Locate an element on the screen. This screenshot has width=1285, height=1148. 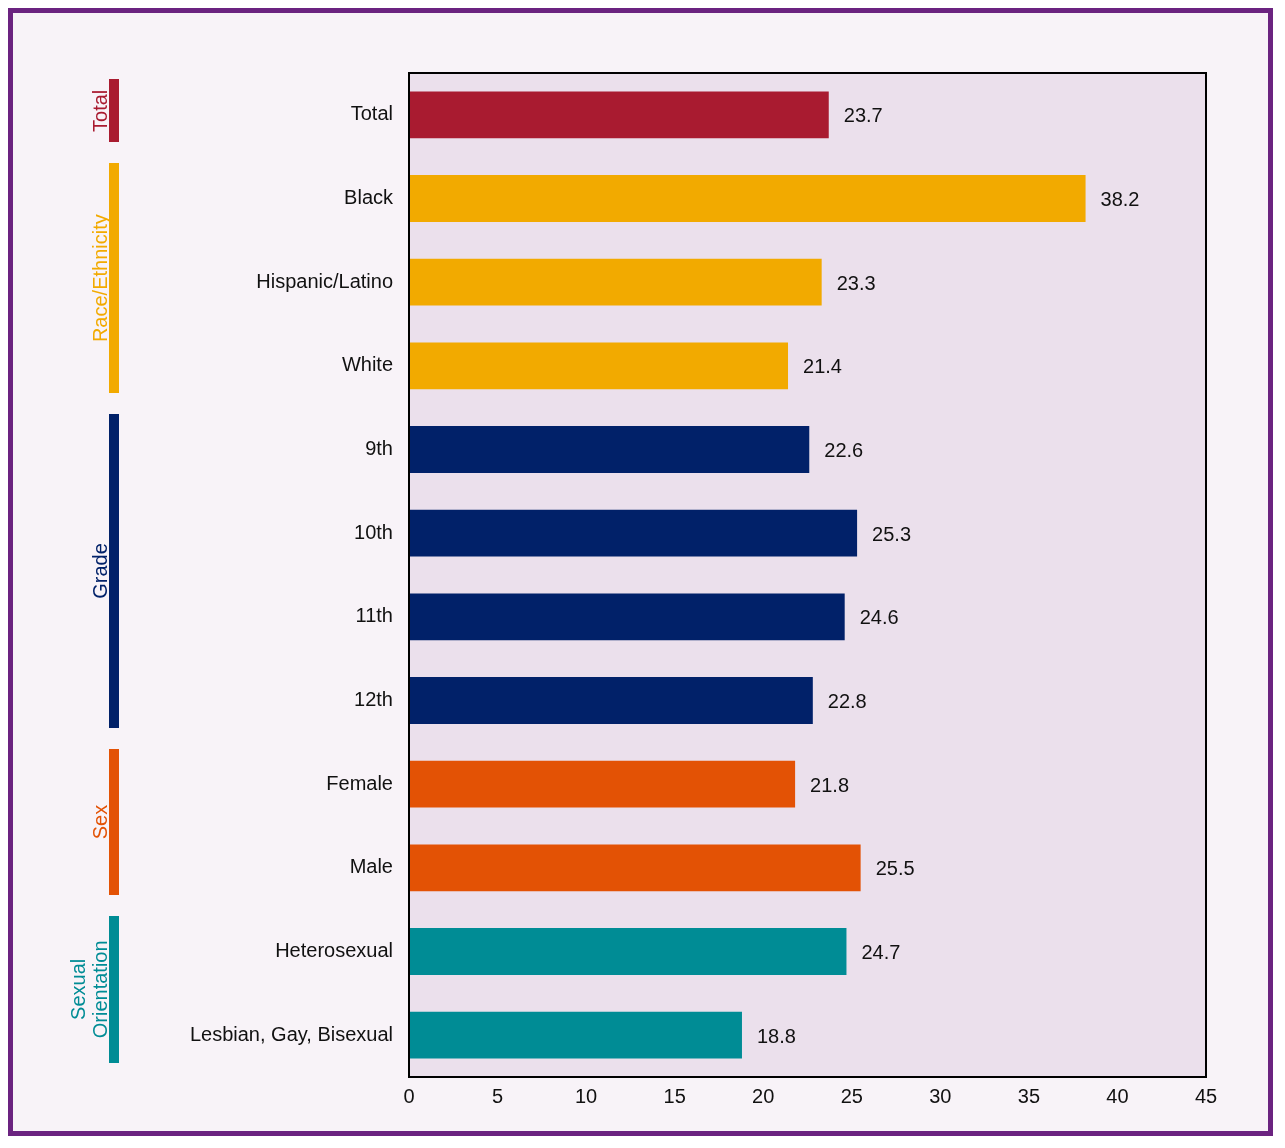
text: Race/Ethnicity is located at coordinates (99, 278).